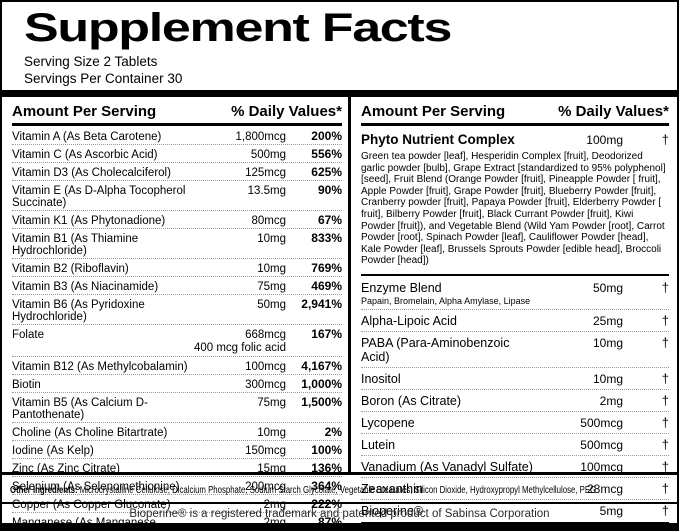 Image resolution: width=679 pixels, height=531 pixels. I want to click on nutrient-amount: 25mg, so click(607, 321).